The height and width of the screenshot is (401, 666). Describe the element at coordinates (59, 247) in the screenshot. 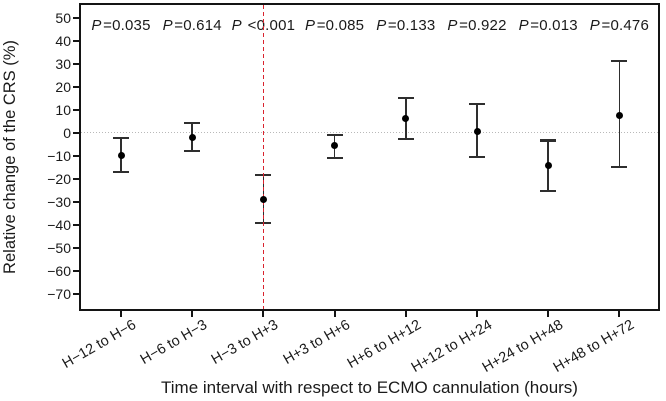

I see `y-tick-label: −50` at that location.